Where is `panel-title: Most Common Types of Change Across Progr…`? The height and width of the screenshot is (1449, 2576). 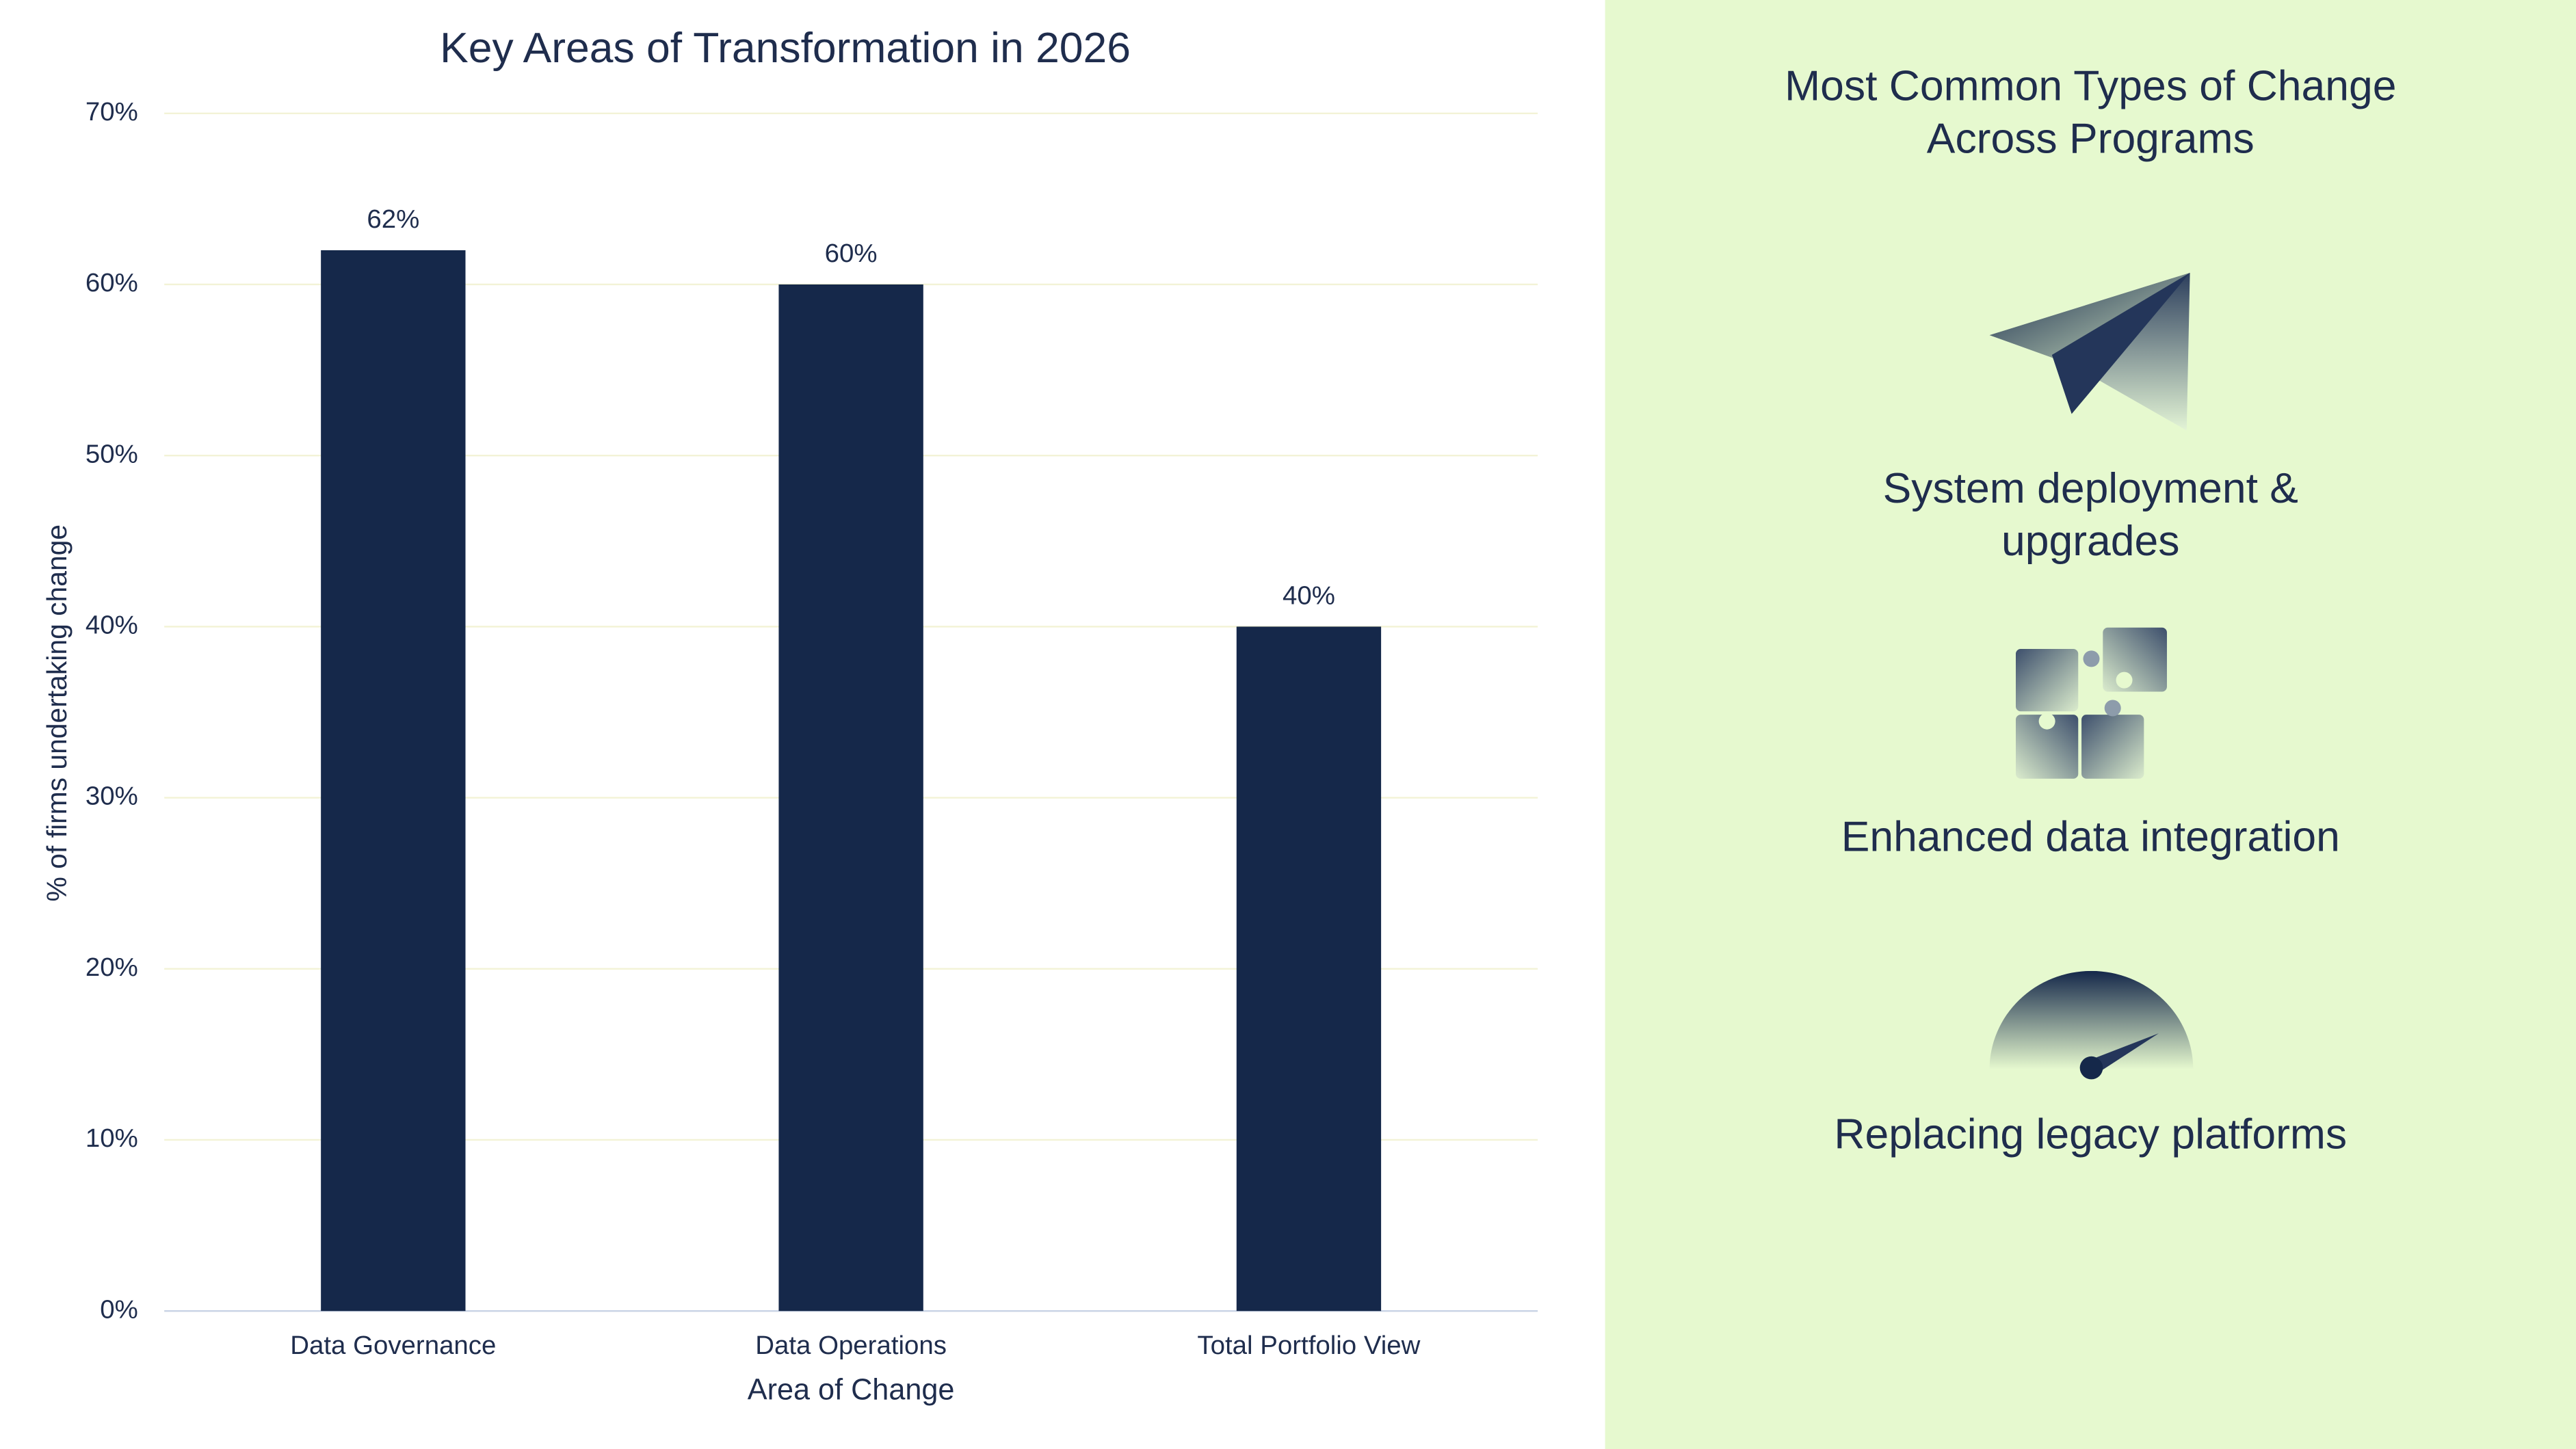 panel-title: Most Common Types of Change Across Progr… is located at coordinates (2091, 111).